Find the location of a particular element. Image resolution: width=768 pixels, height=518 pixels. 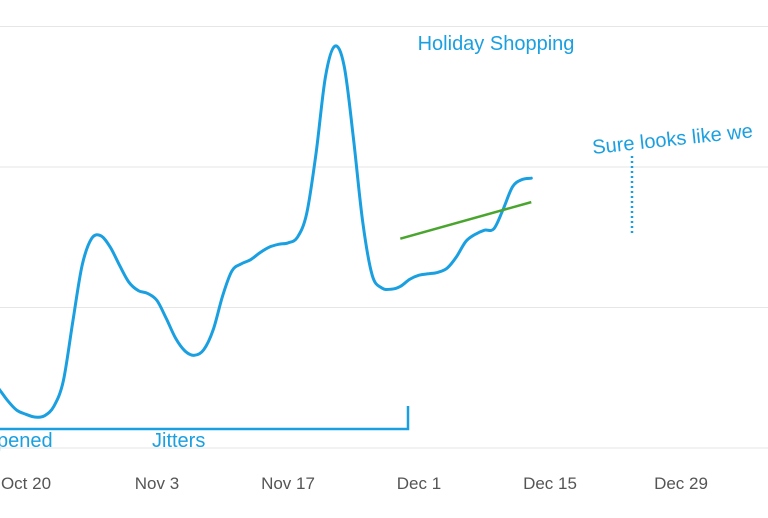

x-tick-label: Nov 17 is located at coordinates (288, 483).